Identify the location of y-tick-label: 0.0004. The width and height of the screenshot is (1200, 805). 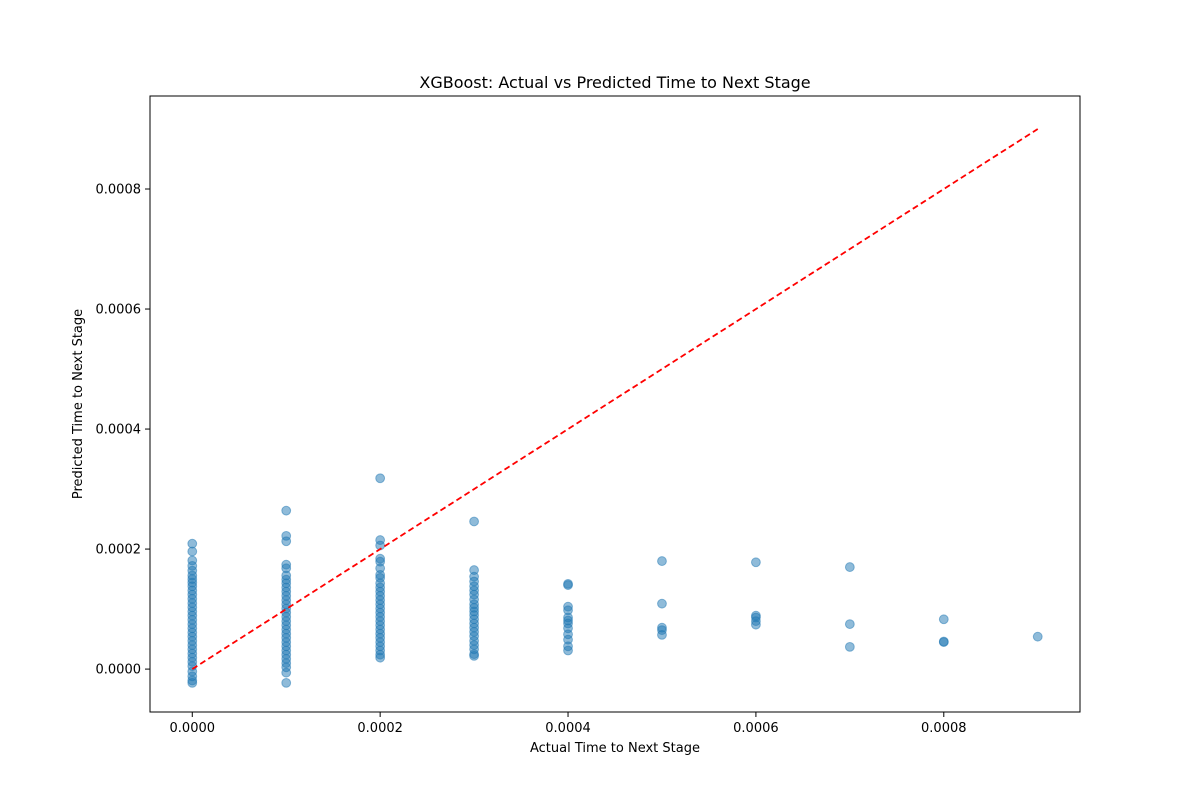
(119, 430).